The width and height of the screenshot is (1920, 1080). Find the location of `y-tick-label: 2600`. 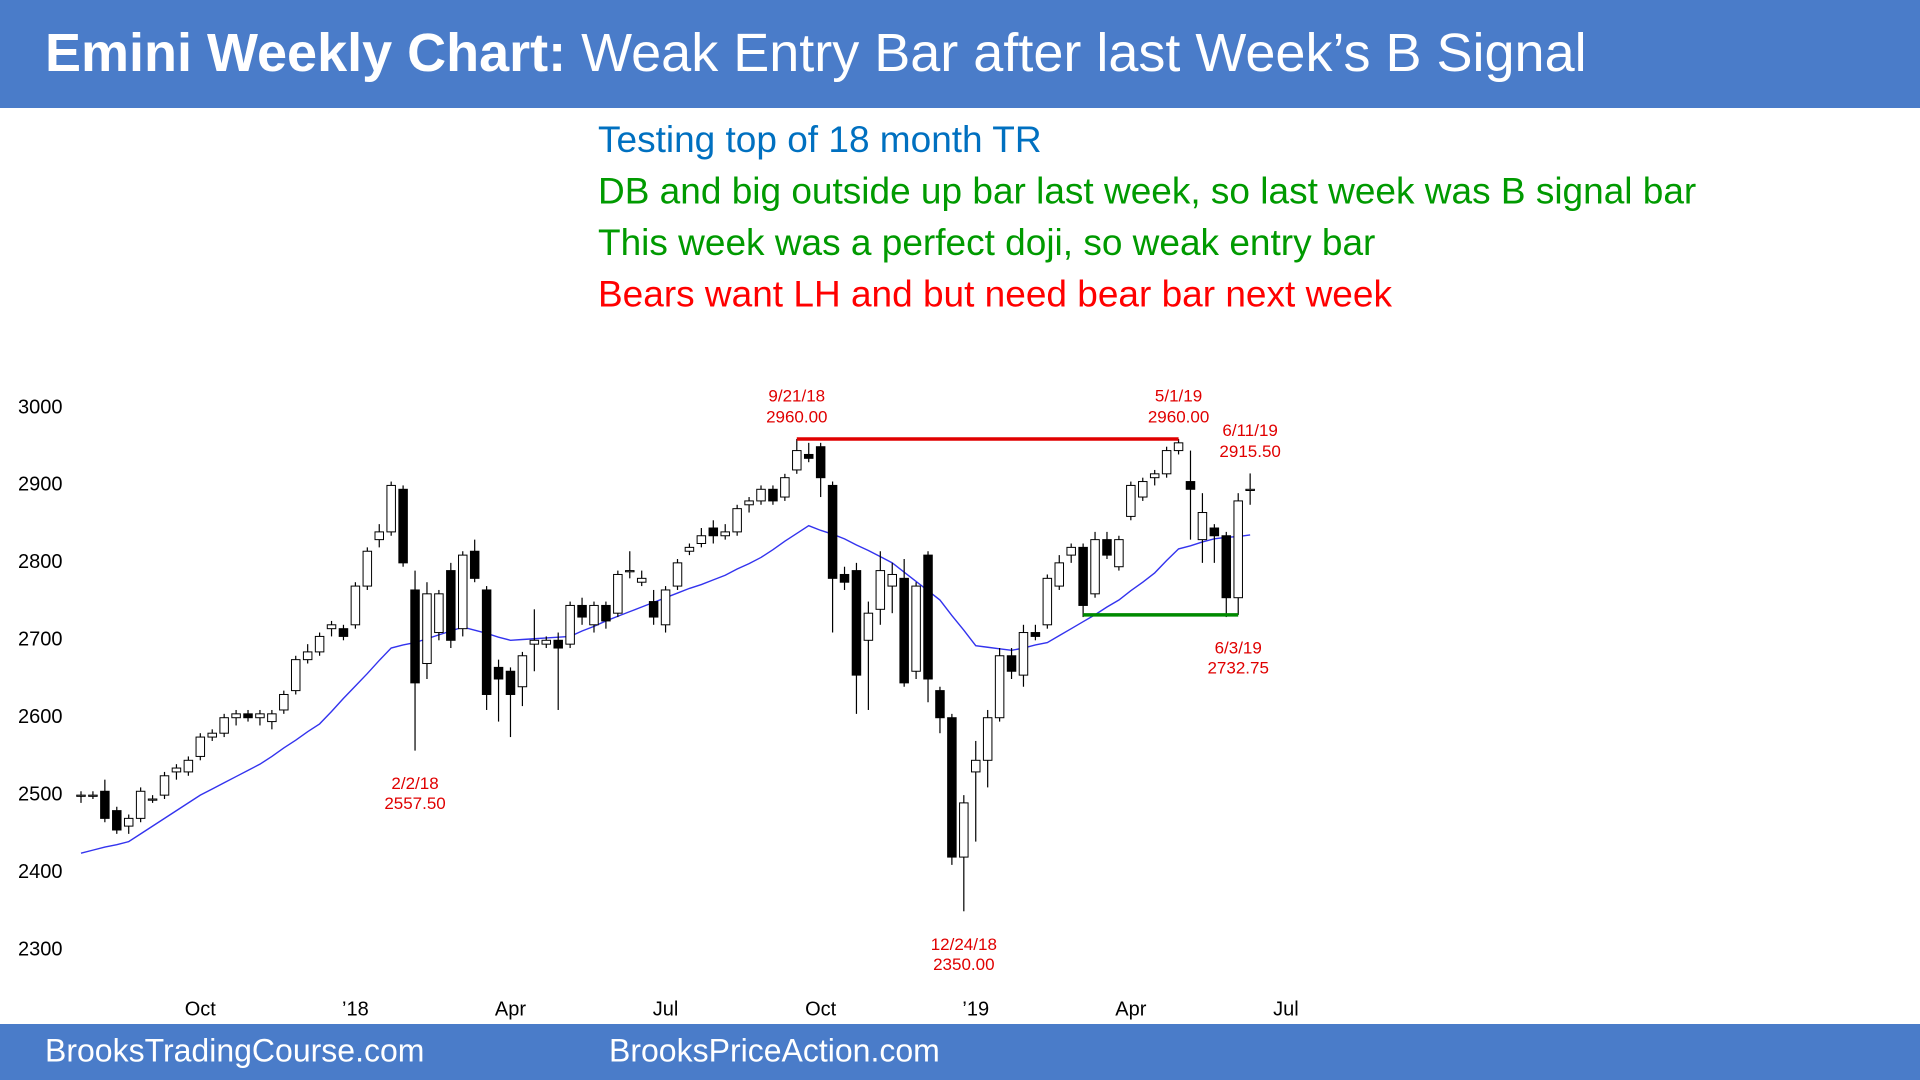

y-tick-label: 2600 is located at coordinates (40, 717).